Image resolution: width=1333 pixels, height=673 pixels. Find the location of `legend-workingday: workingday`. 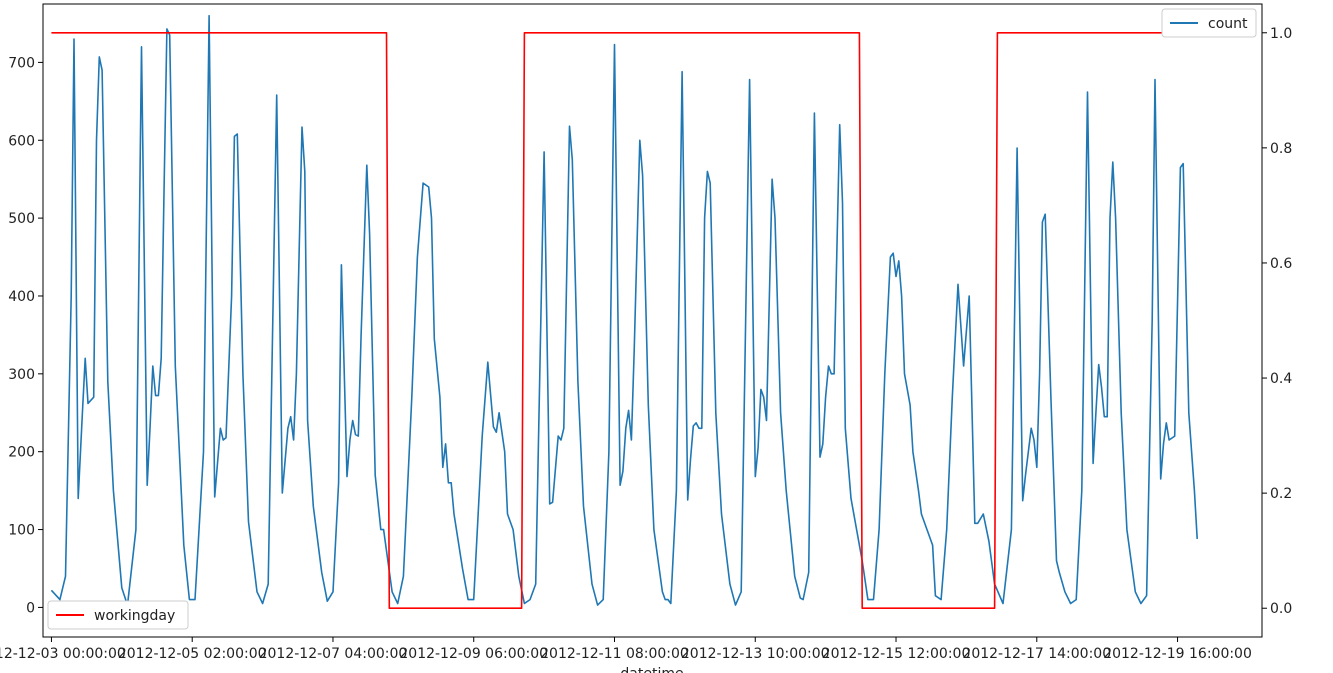

legend-workingday: workingday is located at coordinates (118, 615).